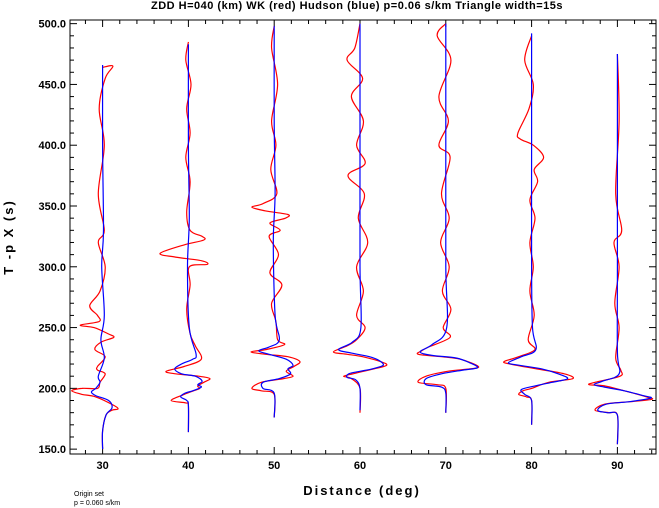  Describe the element at coordinates (52, 85) in the screenshot. I see `y-tick-label: 450.0` at that location.